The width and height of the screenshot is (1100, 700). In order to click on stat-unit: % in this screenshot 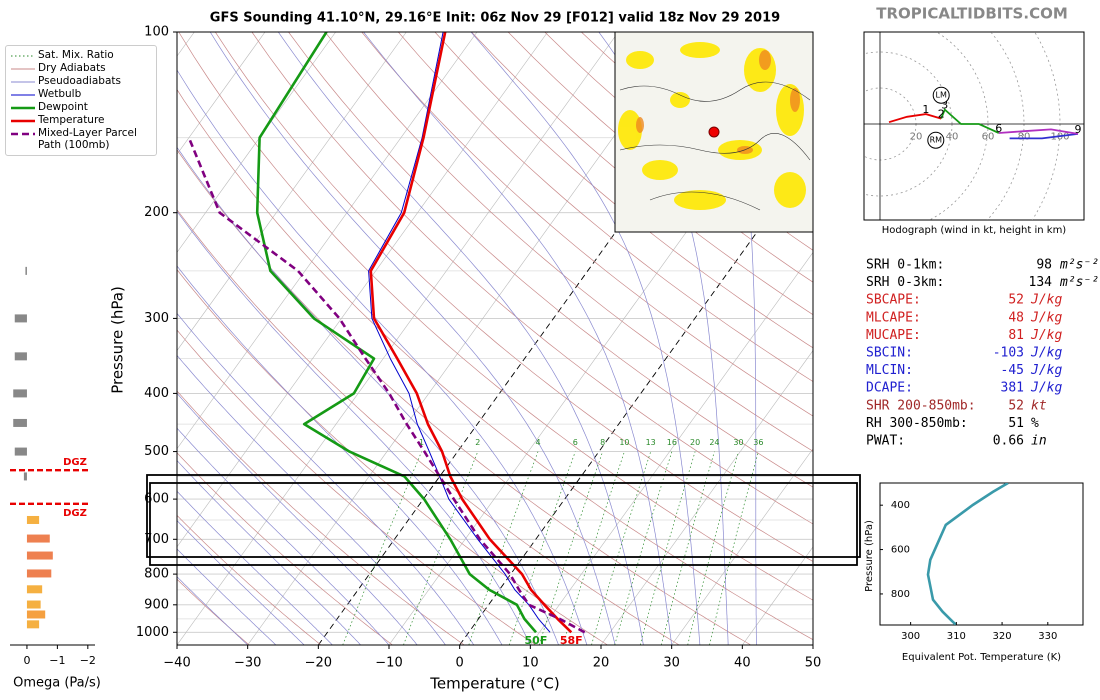, I will do `click(1035, 423)`.